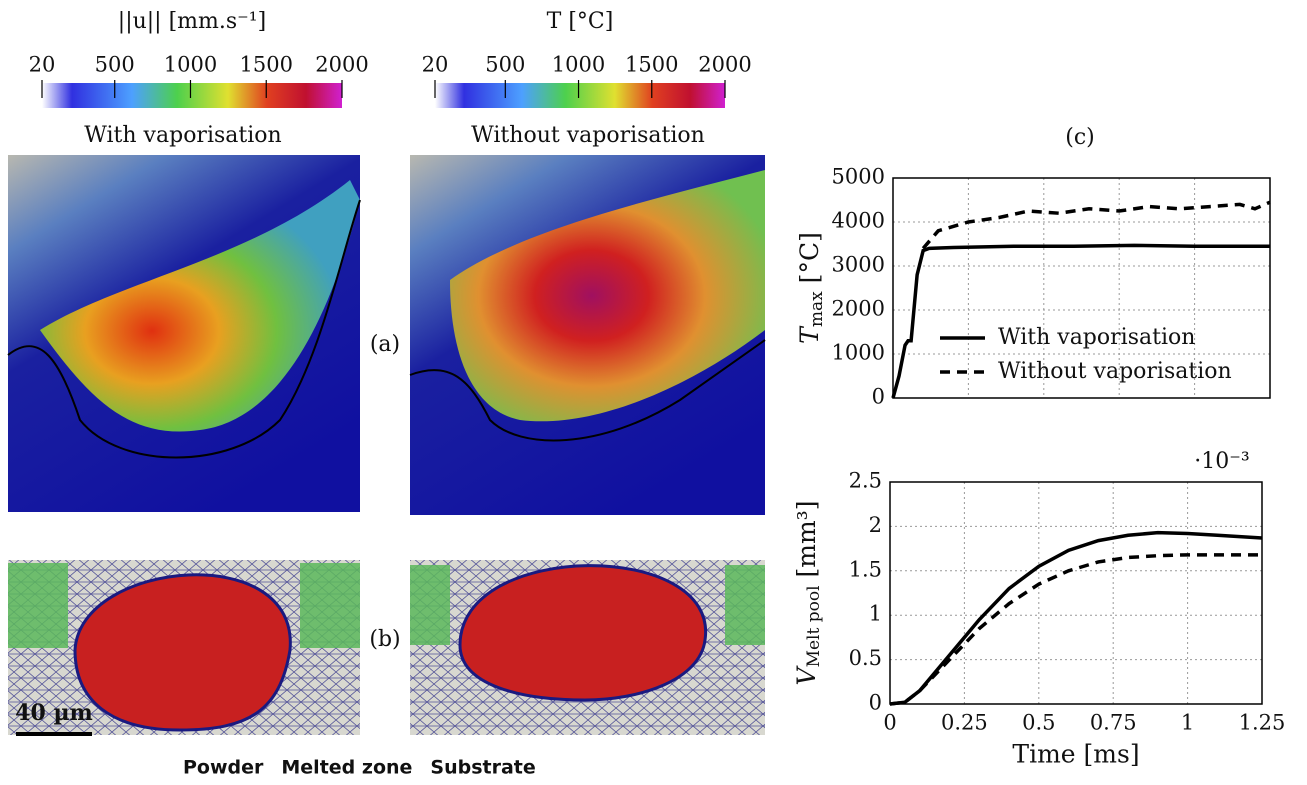  Describe the element at coordinates (806, 674) in the screenshot. I see `y-label-main: V` at that location.